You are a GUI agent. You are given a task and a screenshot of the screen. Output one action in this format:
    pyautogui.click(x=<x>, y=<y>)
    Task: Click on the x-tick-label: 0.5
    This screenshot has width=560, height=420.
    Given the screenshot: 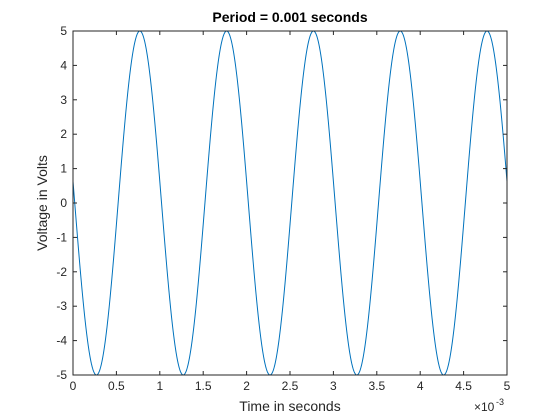 What is the action you would take?
    pyautogui.click(x=116, y=386)
    